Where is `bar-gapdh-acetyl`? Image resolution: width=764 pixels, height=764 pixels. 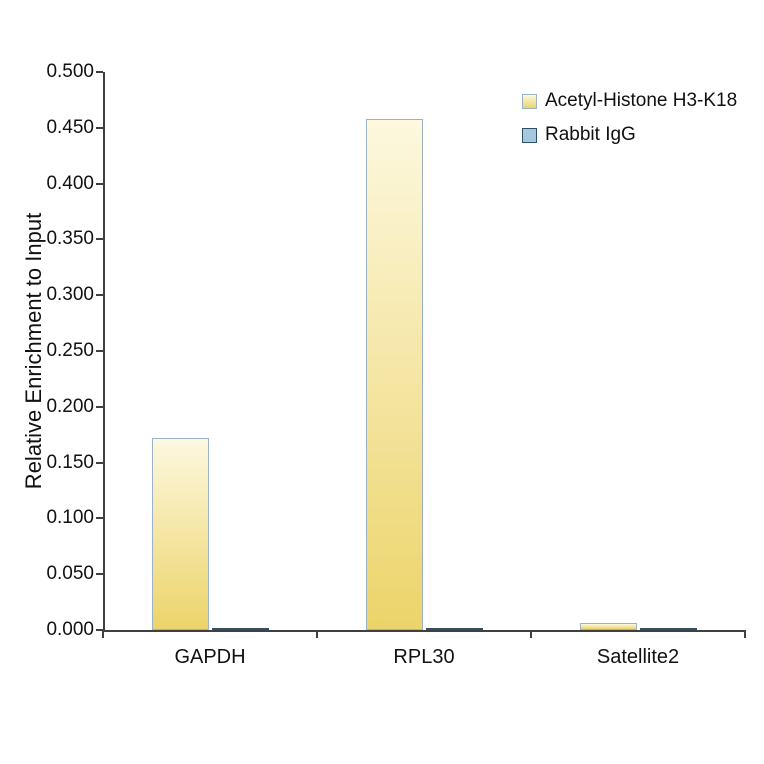
bar-gapdh-acetyl is located at coordinates (180, 534).